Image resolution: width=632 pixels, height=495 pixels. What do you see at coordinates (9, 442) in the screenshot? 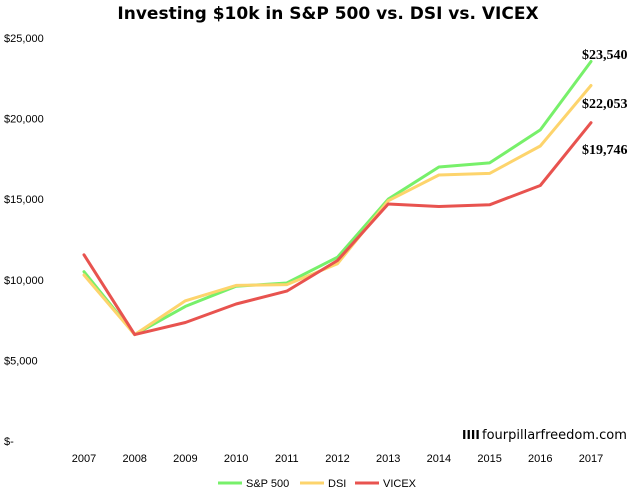
I see `y-tick-label: $-` at bounding box center [9, 442].